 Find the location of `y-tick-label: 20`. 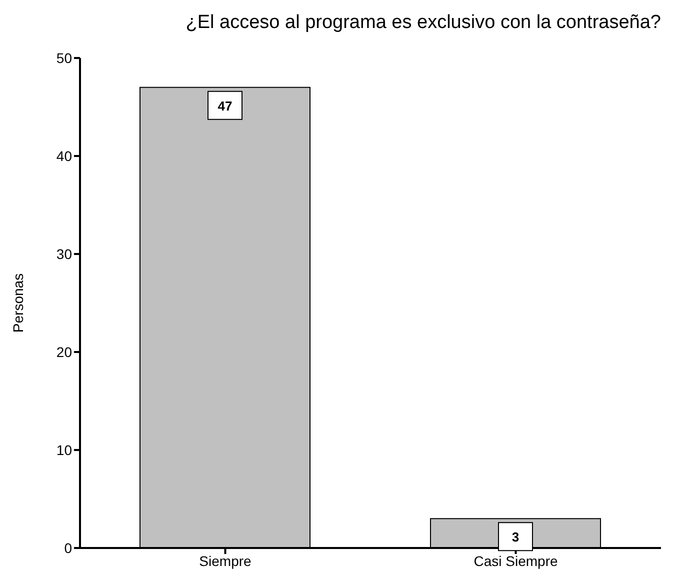

y-tick-label: 20 is located at coordinates (64, 352).